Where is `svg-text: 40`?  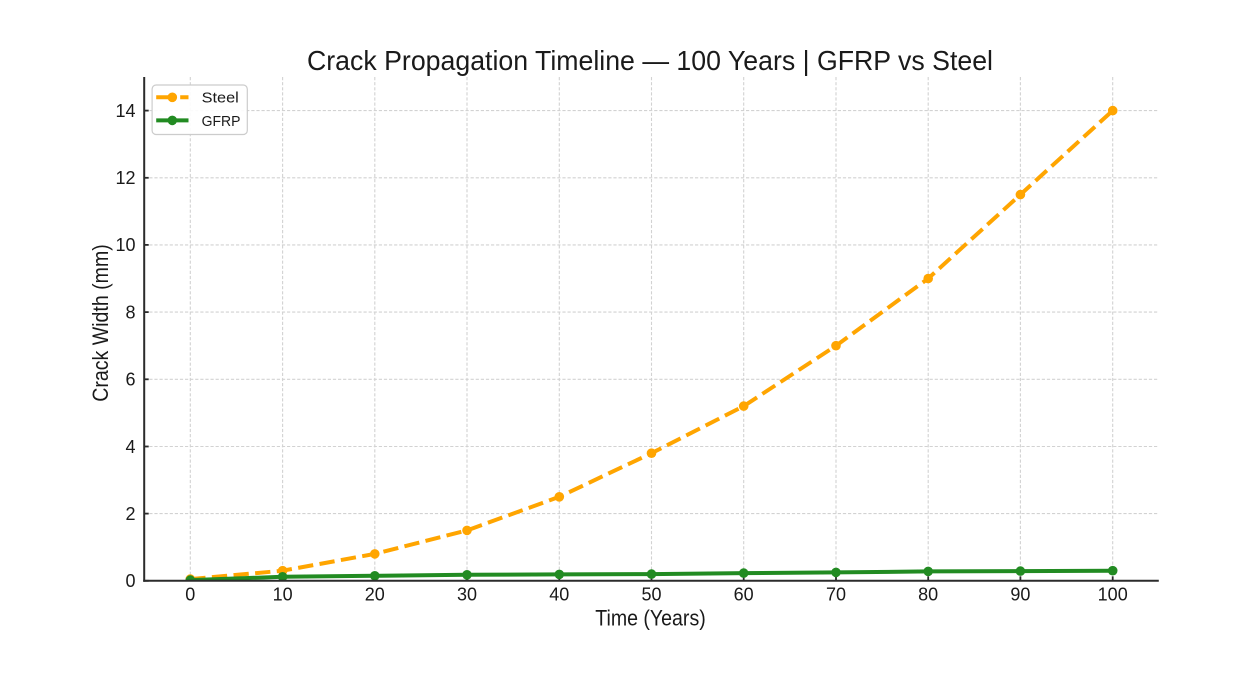
svg-text: 40 is located at coordinates (559, 595).